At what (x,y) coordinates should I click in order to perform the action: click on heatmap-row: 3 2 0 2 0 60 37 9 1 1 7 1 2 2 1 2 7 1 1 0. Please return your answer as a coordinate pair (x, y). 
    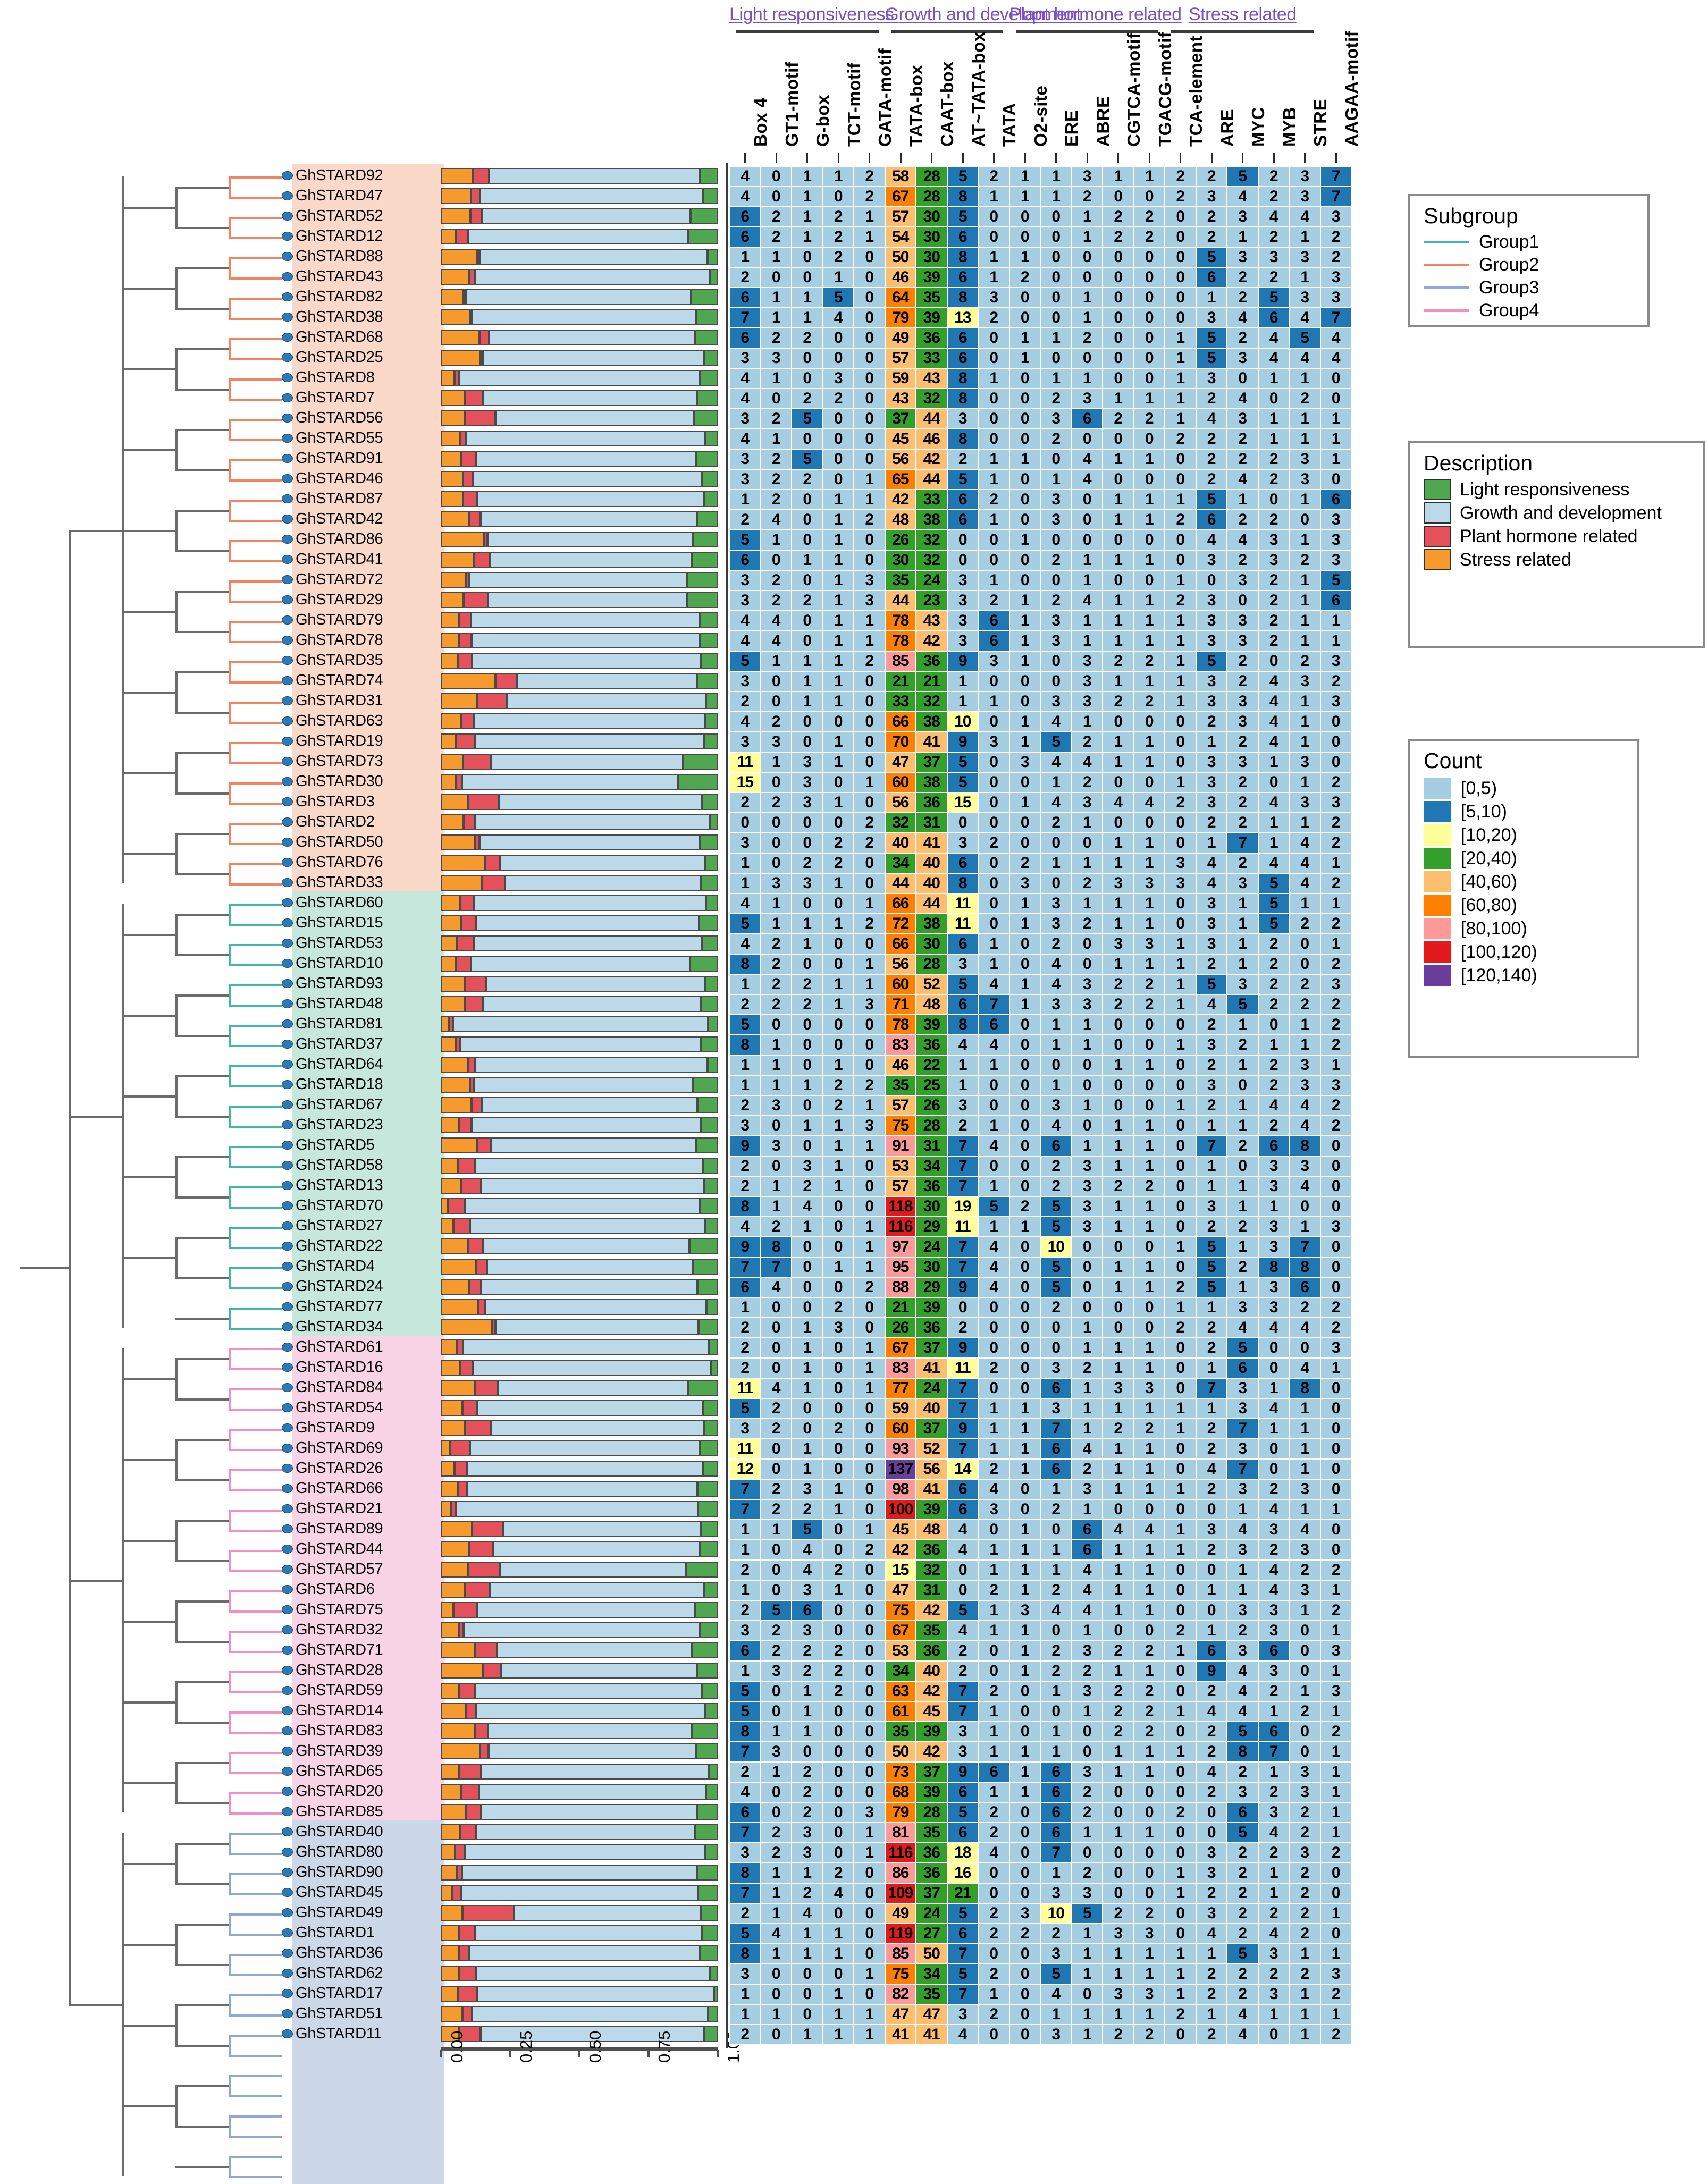
    Looking at the image, I should click on (1040, 1429).